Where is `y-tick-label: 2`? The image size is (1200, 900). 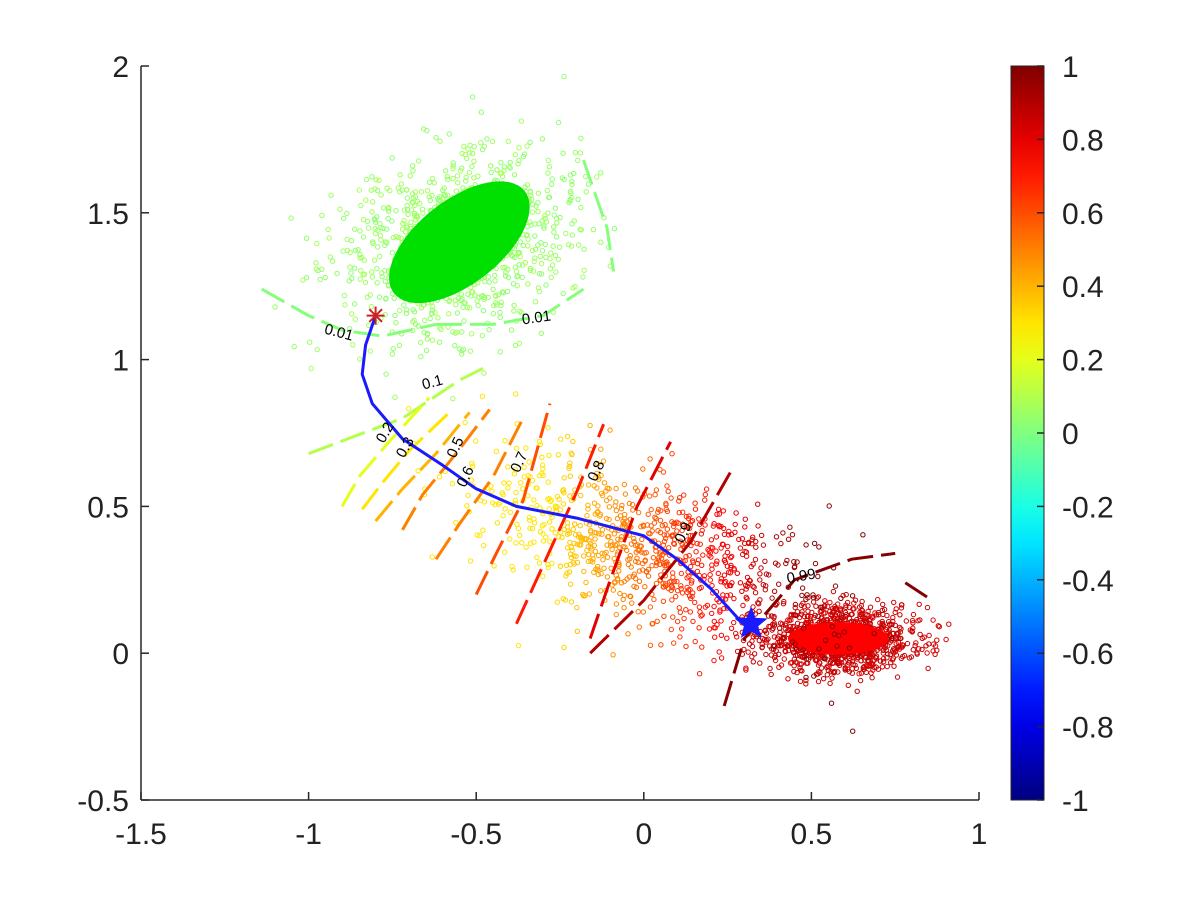
y-tick-label: 2 is located at coordinates (120, 67).